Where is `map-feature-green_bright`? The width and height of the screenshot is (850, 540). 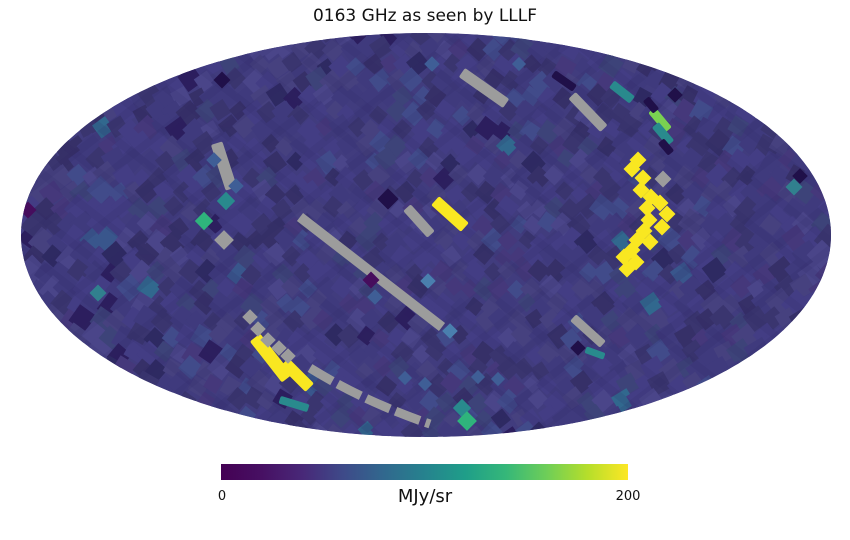 map-feature-green_bright is located at coordinates (660, 120).